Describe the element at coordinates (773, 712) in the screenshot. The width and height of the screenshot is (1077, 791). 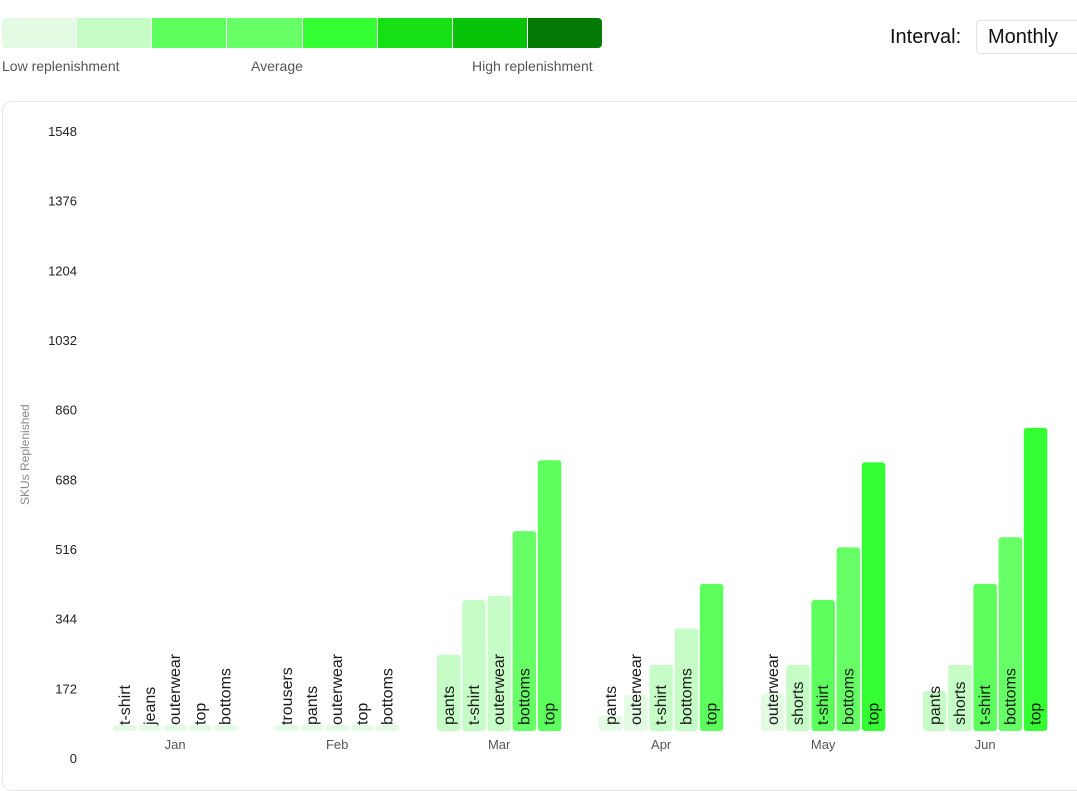
I see `bar-may-outerwear` at that location.